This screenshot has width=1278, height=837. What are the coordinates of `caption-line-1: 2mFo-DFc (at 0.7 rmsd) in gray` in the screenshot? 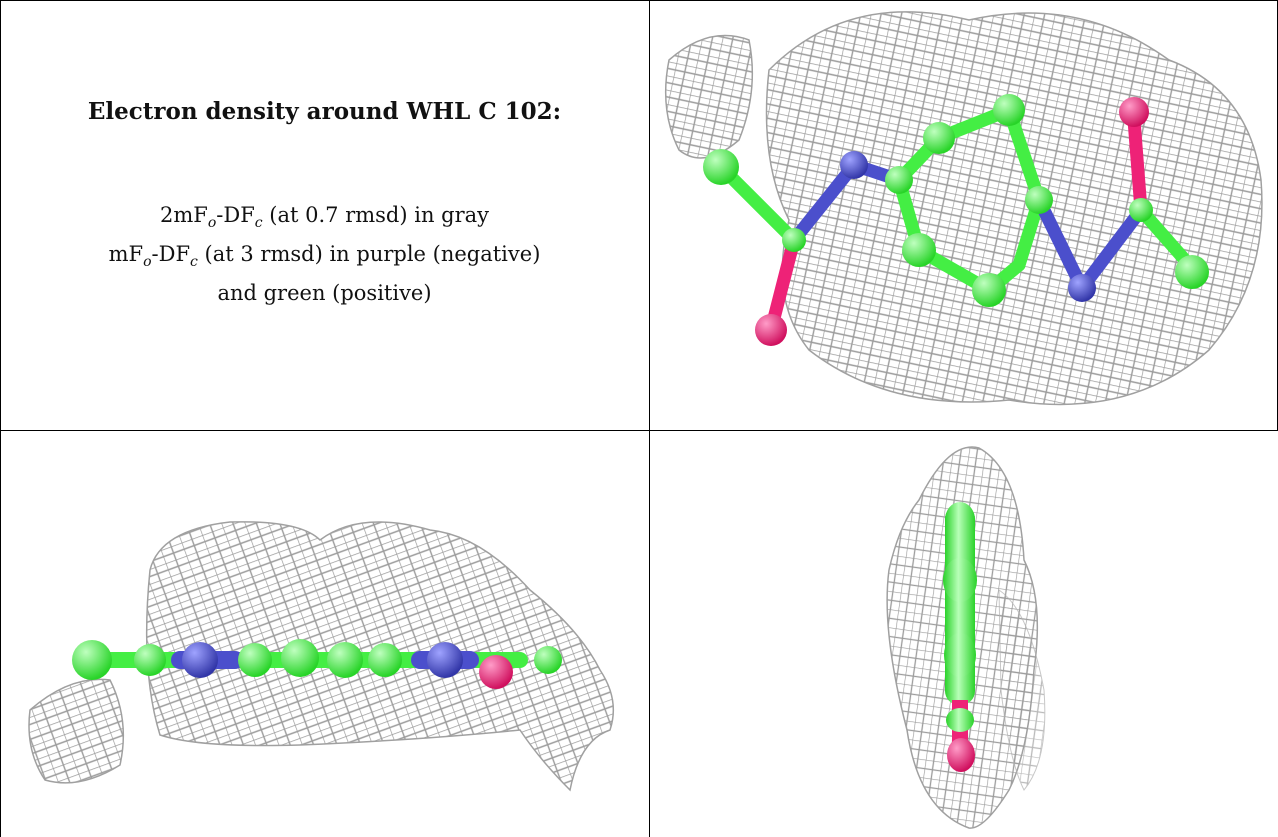 It's located at (324, 219).